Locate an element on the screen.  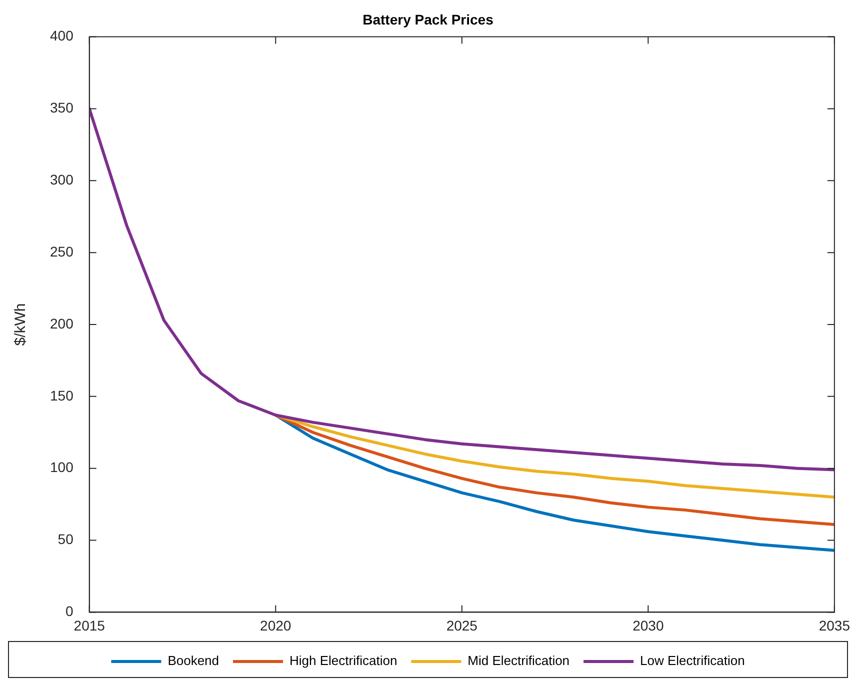
chart-title: Battery Pack Prices is located at coordinates (428, 19).